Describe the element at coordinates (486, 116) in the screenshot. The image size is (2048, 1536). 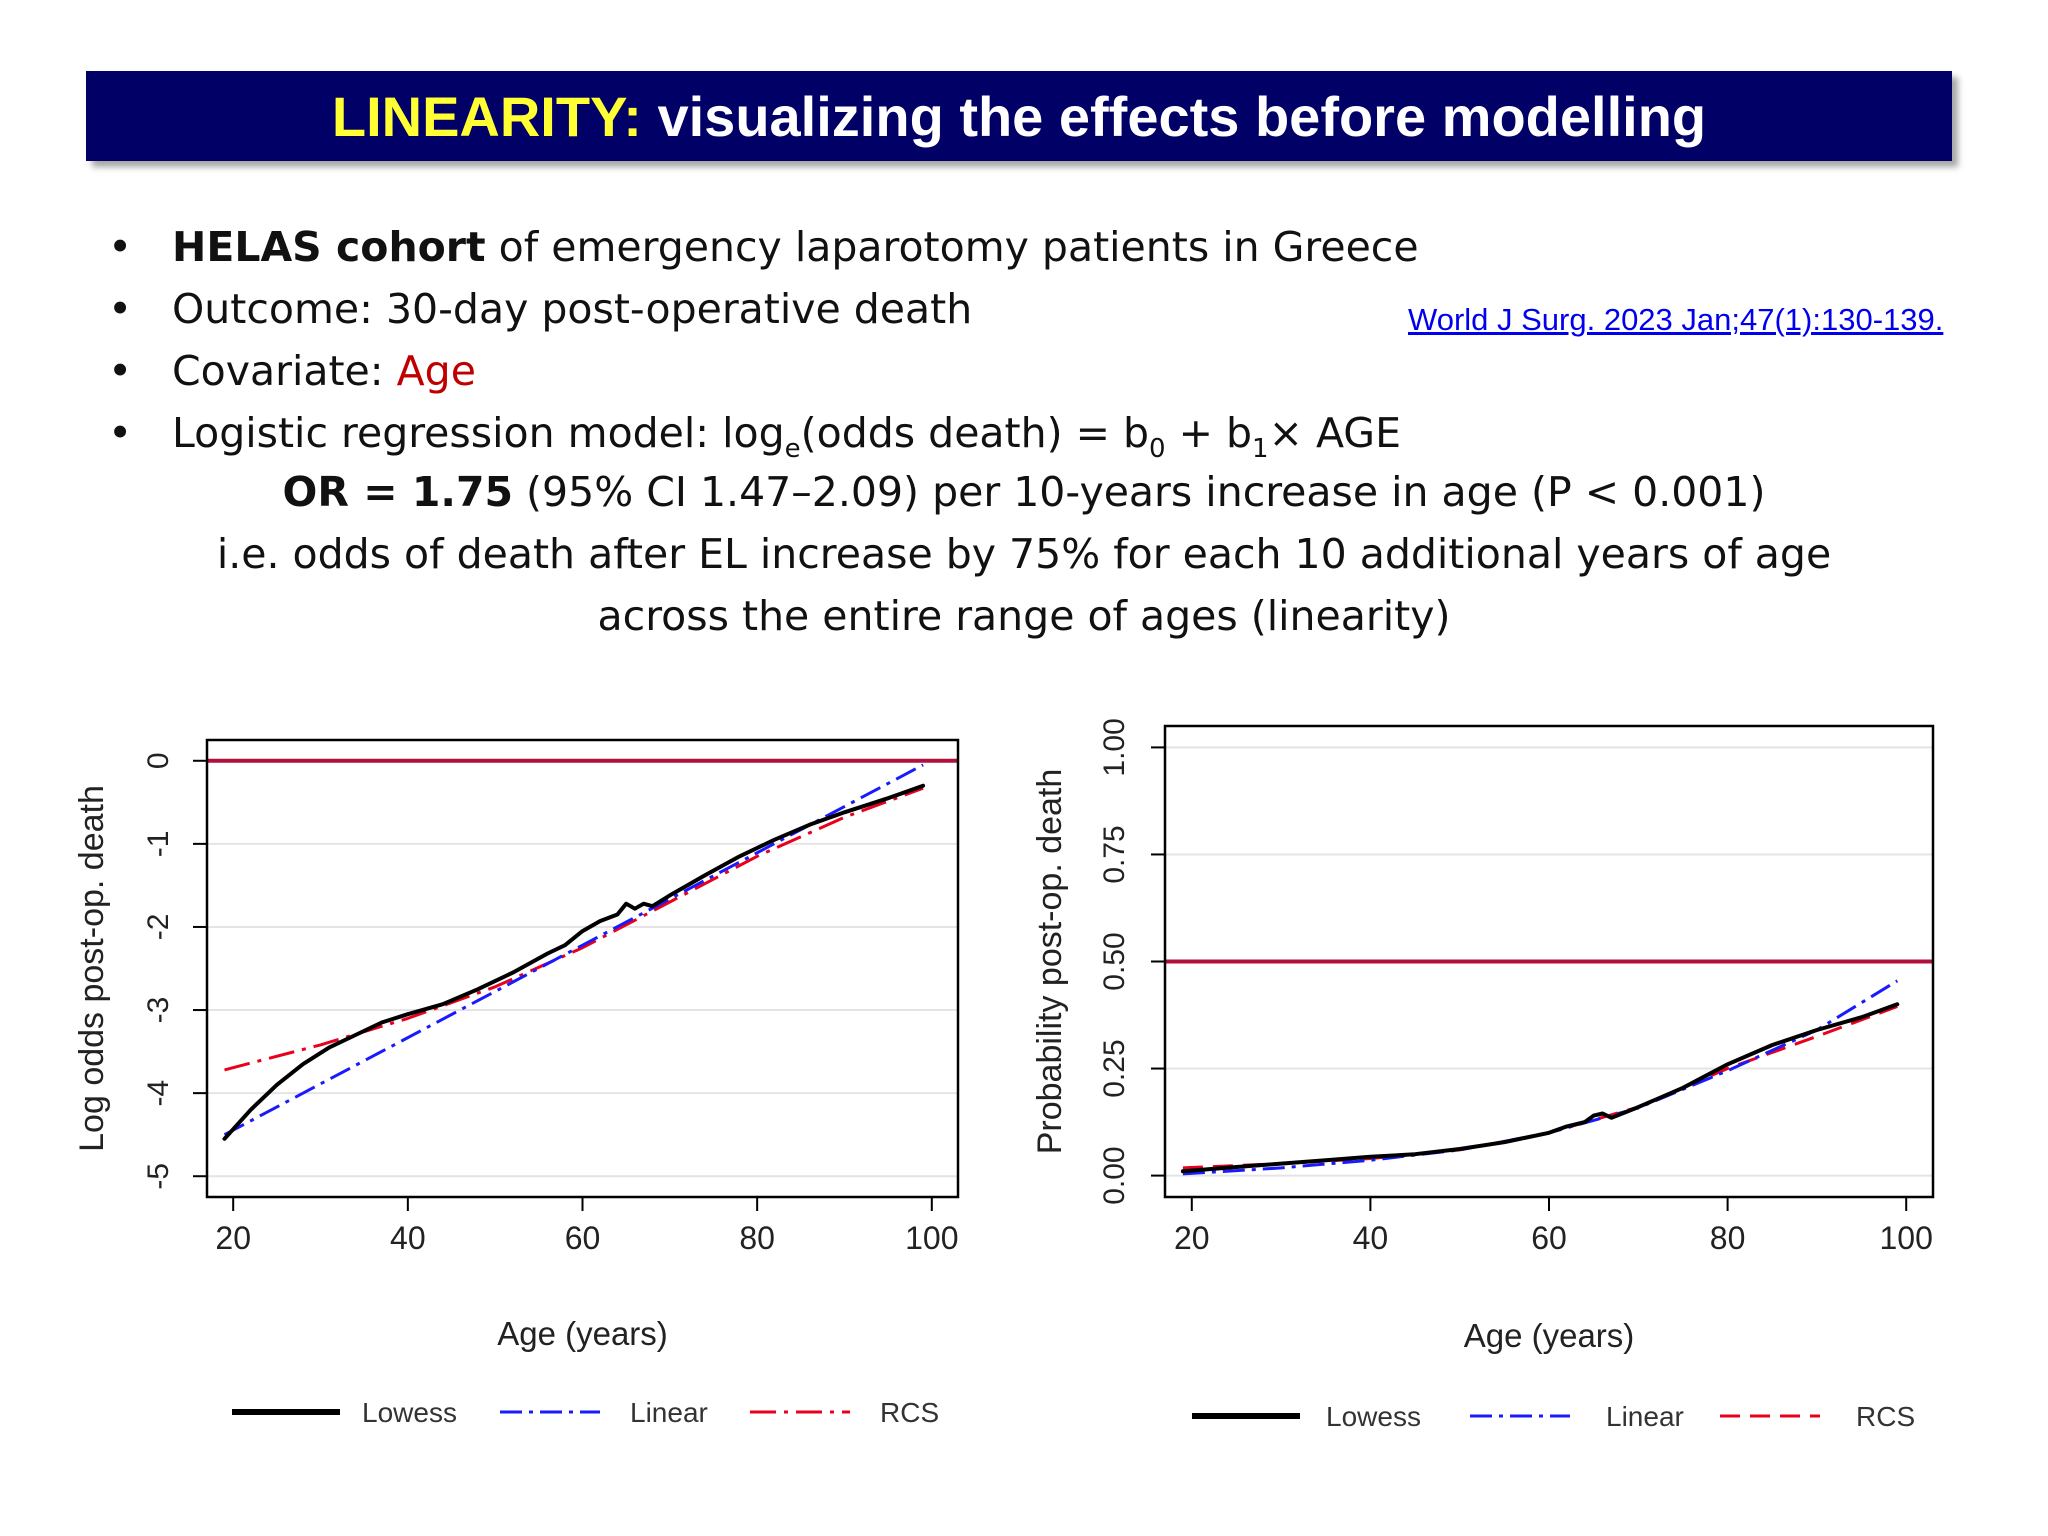
I see `title-highlight: LINEARITY:` at that location.